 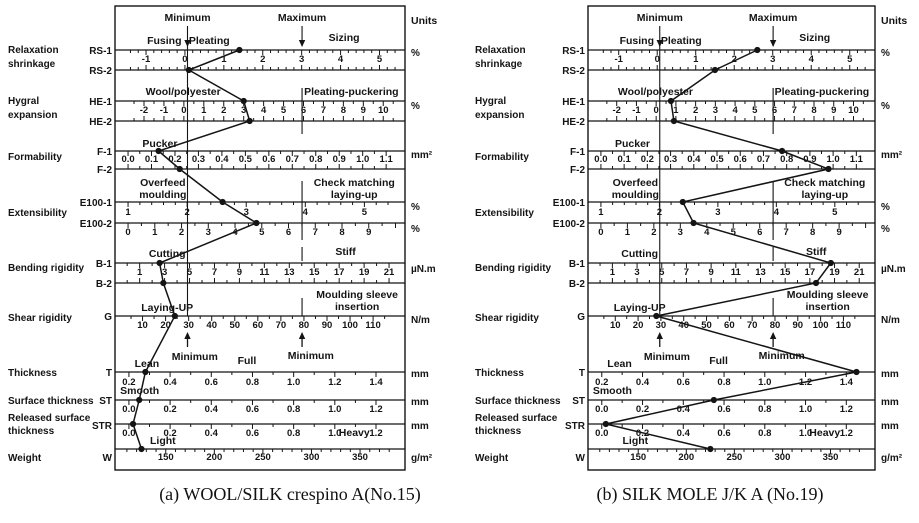 What do you see at coordinates (163, 441) in the screenshot?
I see `svg-text: Light` at bounding box center [163, 441].